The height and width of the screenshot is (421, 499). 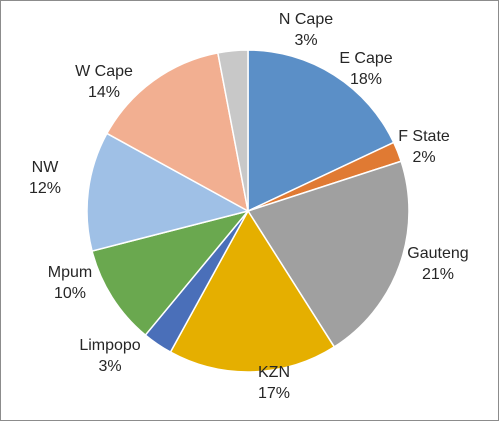 I want to click on data-label-percent: 18%, so click(x=366, y=79).